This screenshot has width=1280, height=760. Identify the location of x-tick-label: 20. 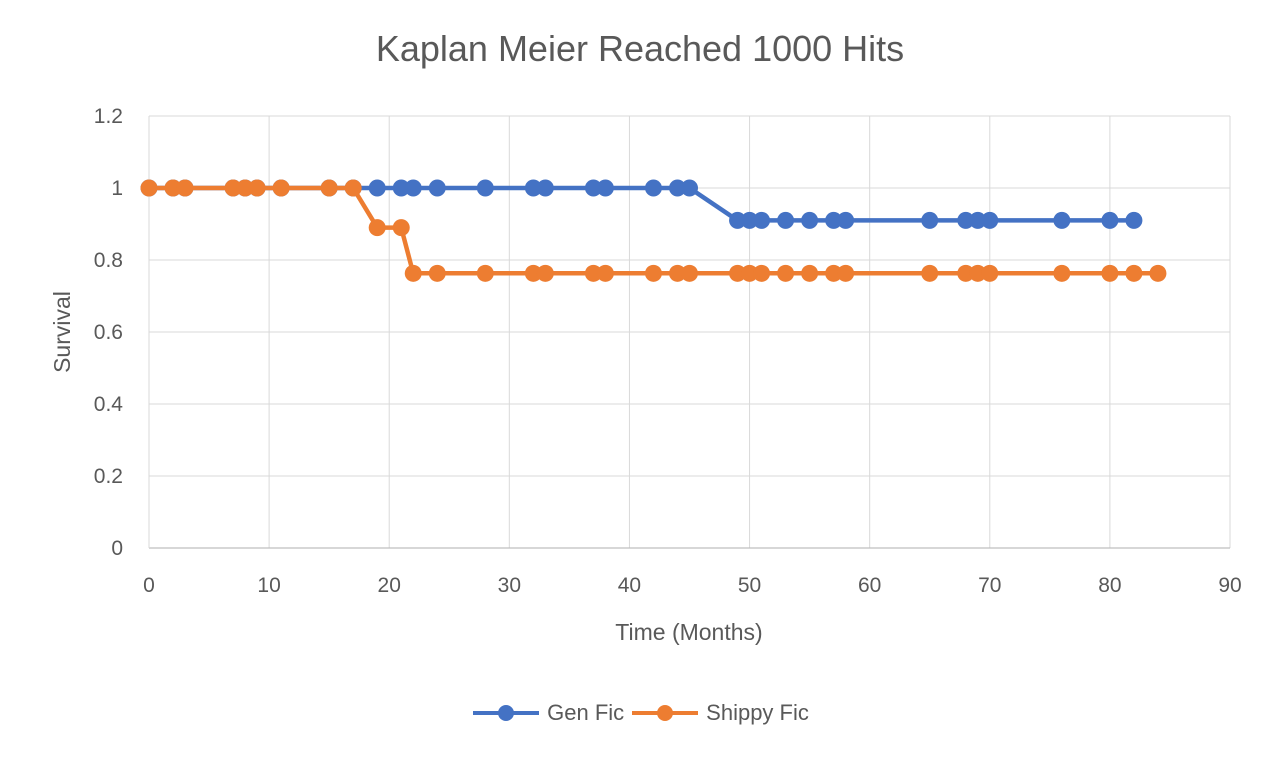
(389, 585).